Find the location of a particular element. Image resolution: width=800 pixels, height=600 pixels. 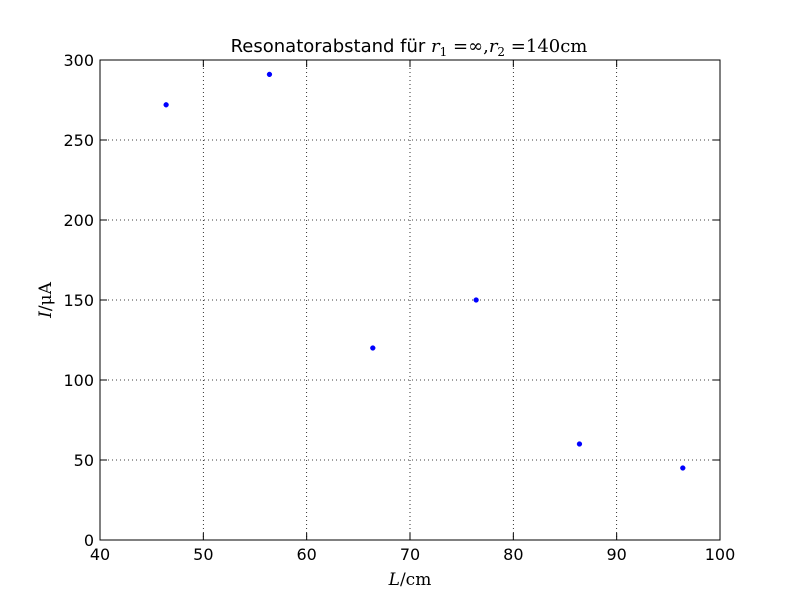

chart-title-prefix: Resonatorabstand für is located at coordinates (331, 46).